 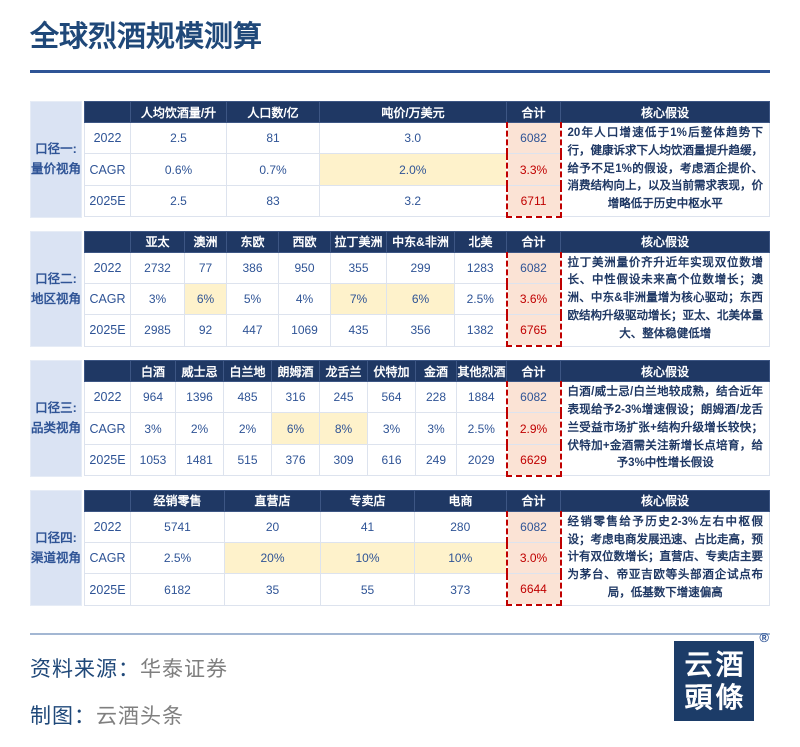 I want to click on value-cell: 447, so click(x=252, y=330).